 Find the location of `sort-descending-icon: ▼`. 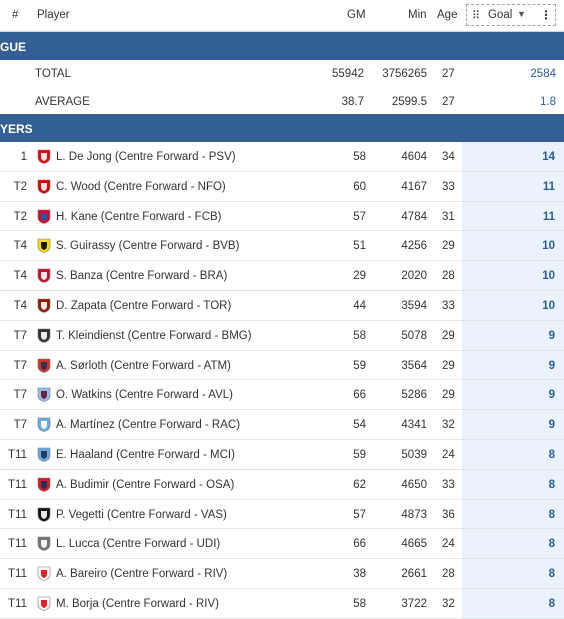

sort-descending-icon: ▼ is located at coordinates (521, 14).